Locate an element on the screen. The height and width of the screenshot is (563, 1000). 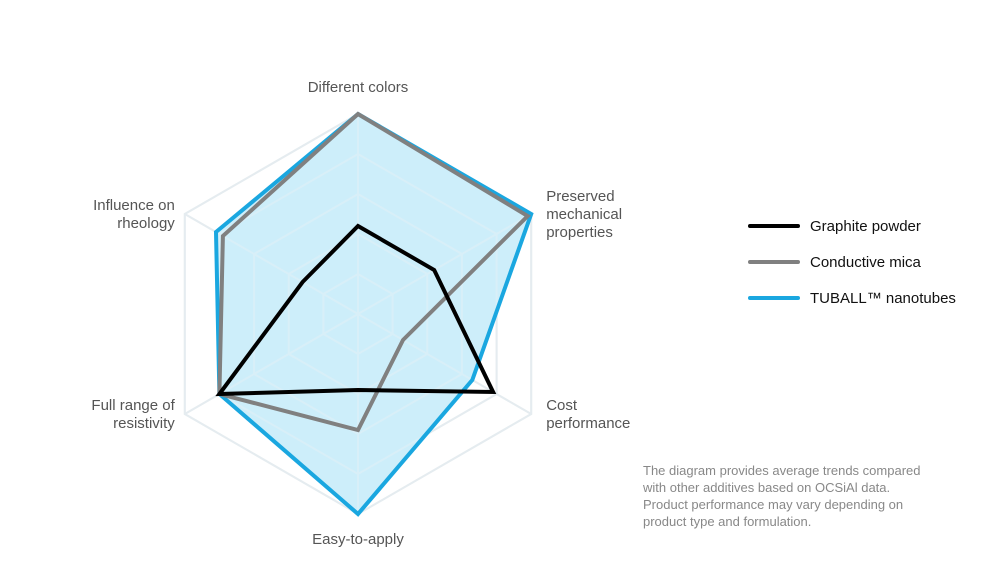
axis-label-2-line-3: properties is located at coordinates (579, 232).